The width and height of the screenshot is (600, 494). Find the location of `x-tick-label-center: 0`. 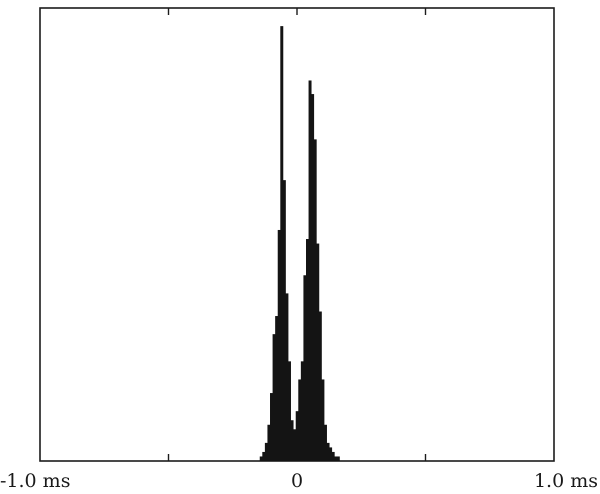

x-tick-label-center: 0 is located at coordinates (297, 481).